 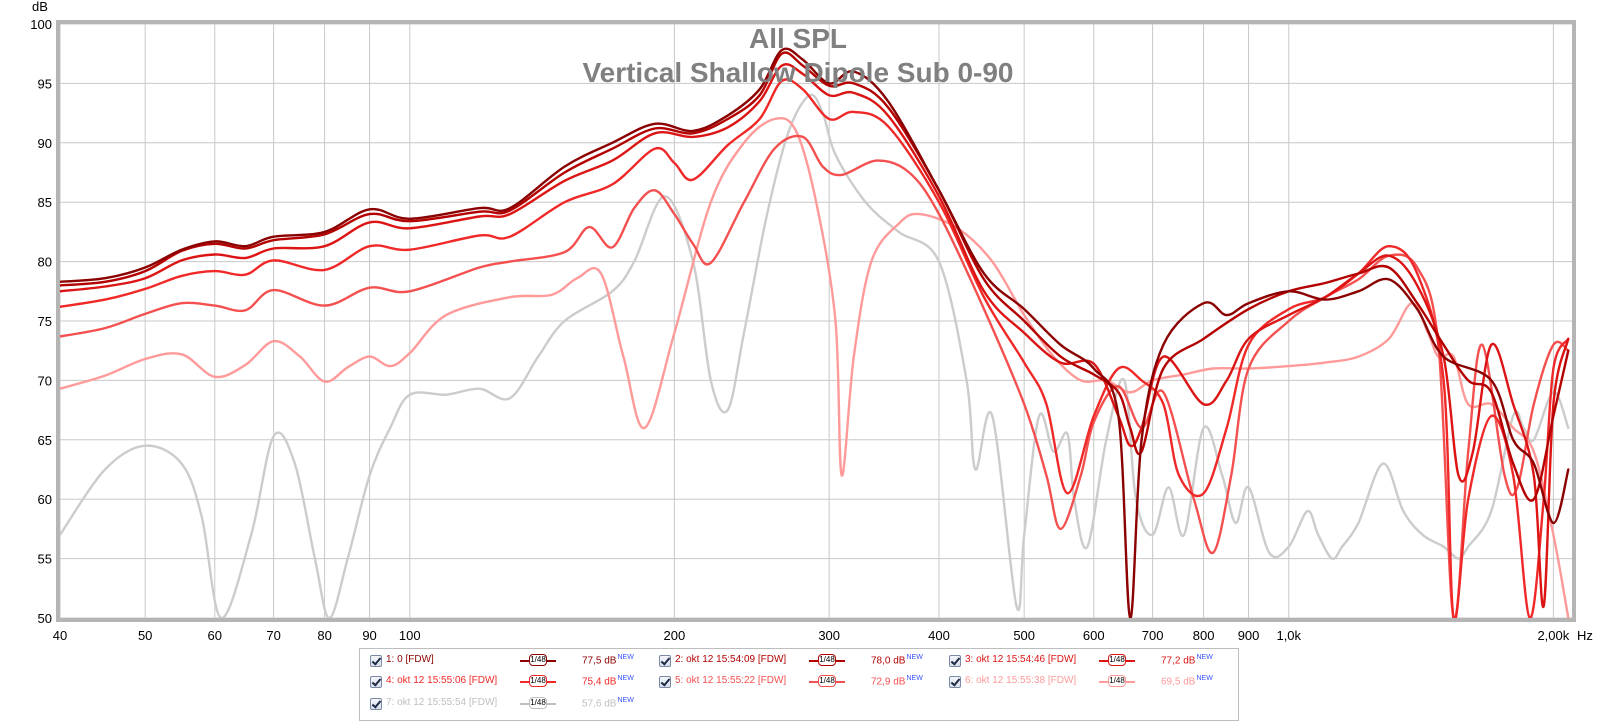 What do you see at coordinates (145, 635) in the screenshot?
I see `x-tick-label: 50` at bounding box center [145, 635].